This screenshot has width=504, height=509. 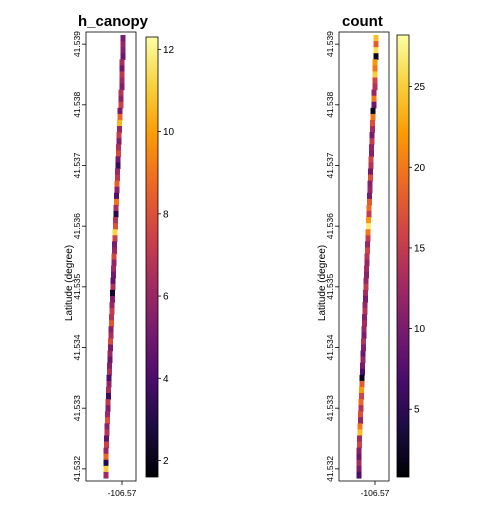 What do you see at coordinates (322, 283) in the screenshot?
I see `y-axis-label: Latitude (degree)` at bounding box center [322, 283].